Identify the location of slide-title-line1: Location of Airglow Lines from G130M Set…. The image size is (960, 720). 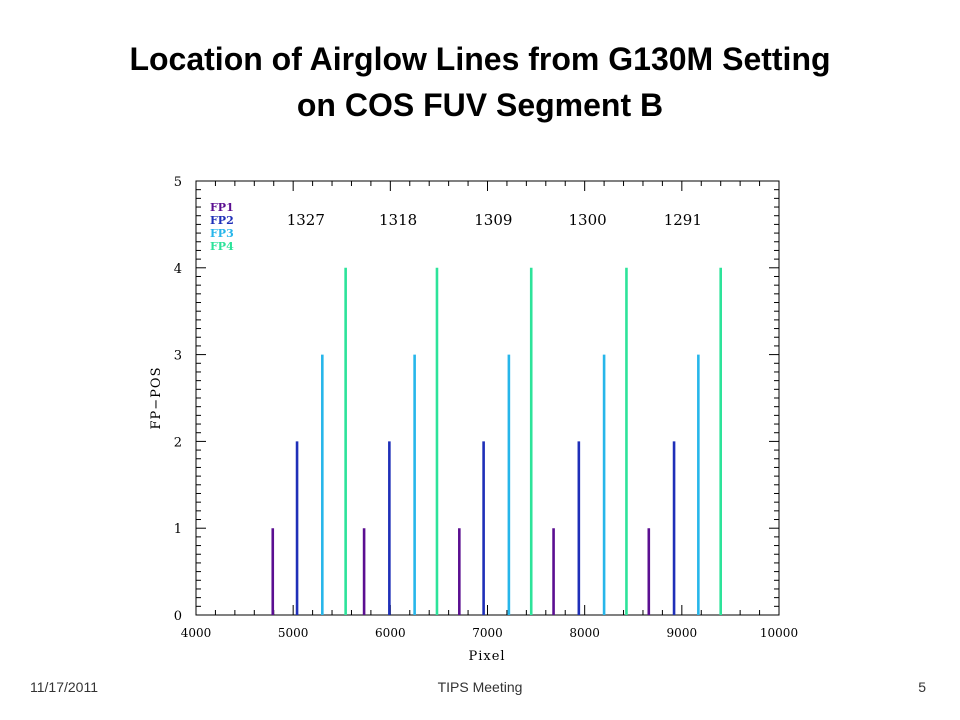
(480, 59).